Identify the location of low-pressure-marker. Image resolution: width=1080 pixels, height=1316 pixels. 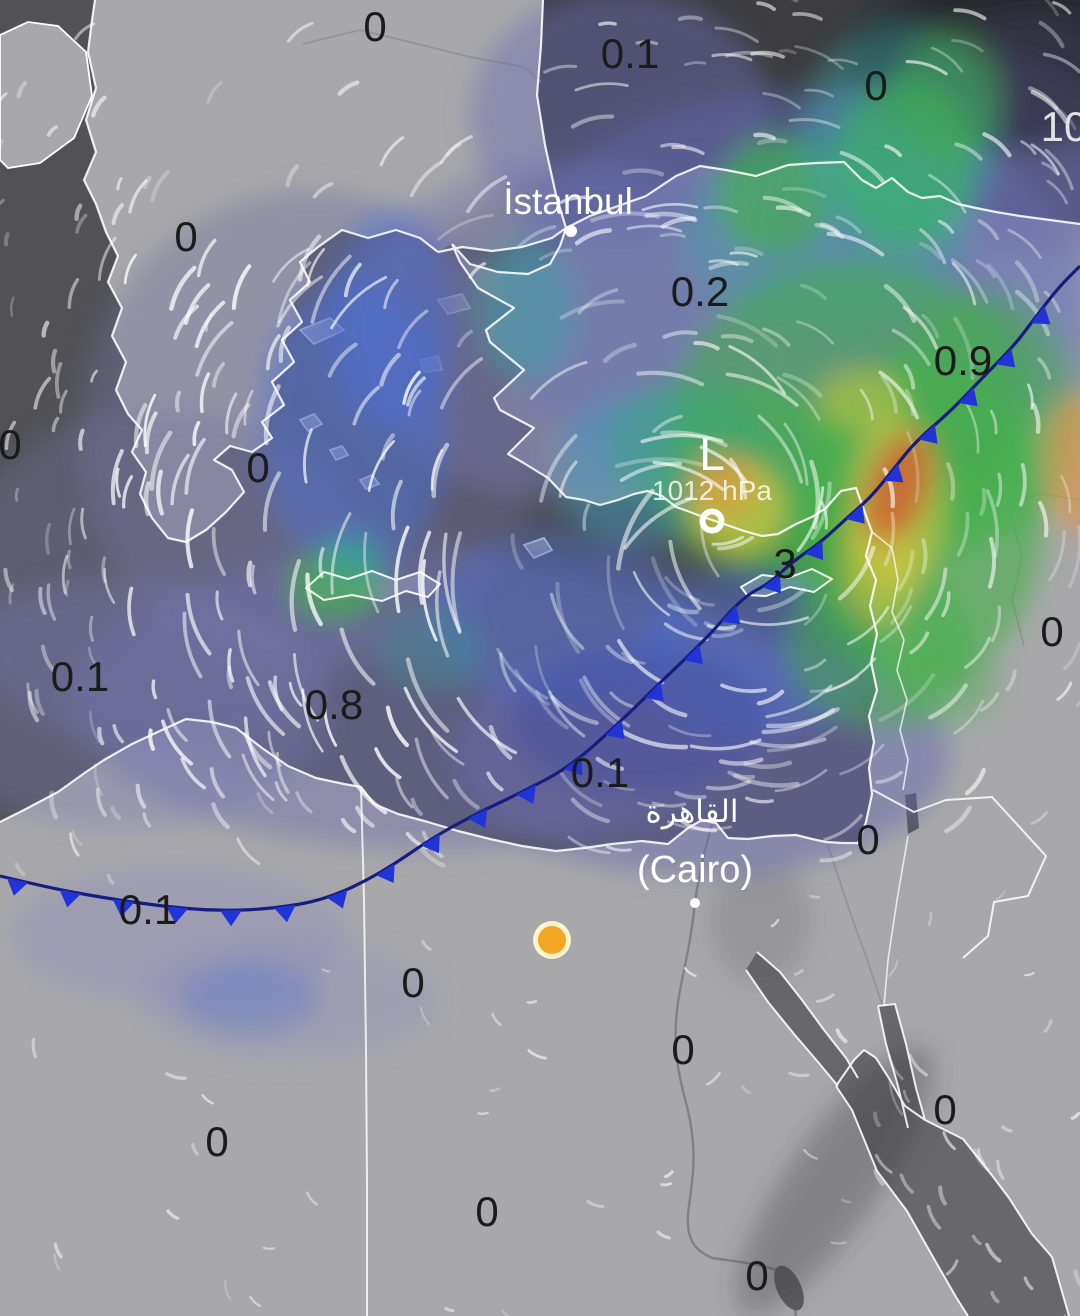
(712, 521).